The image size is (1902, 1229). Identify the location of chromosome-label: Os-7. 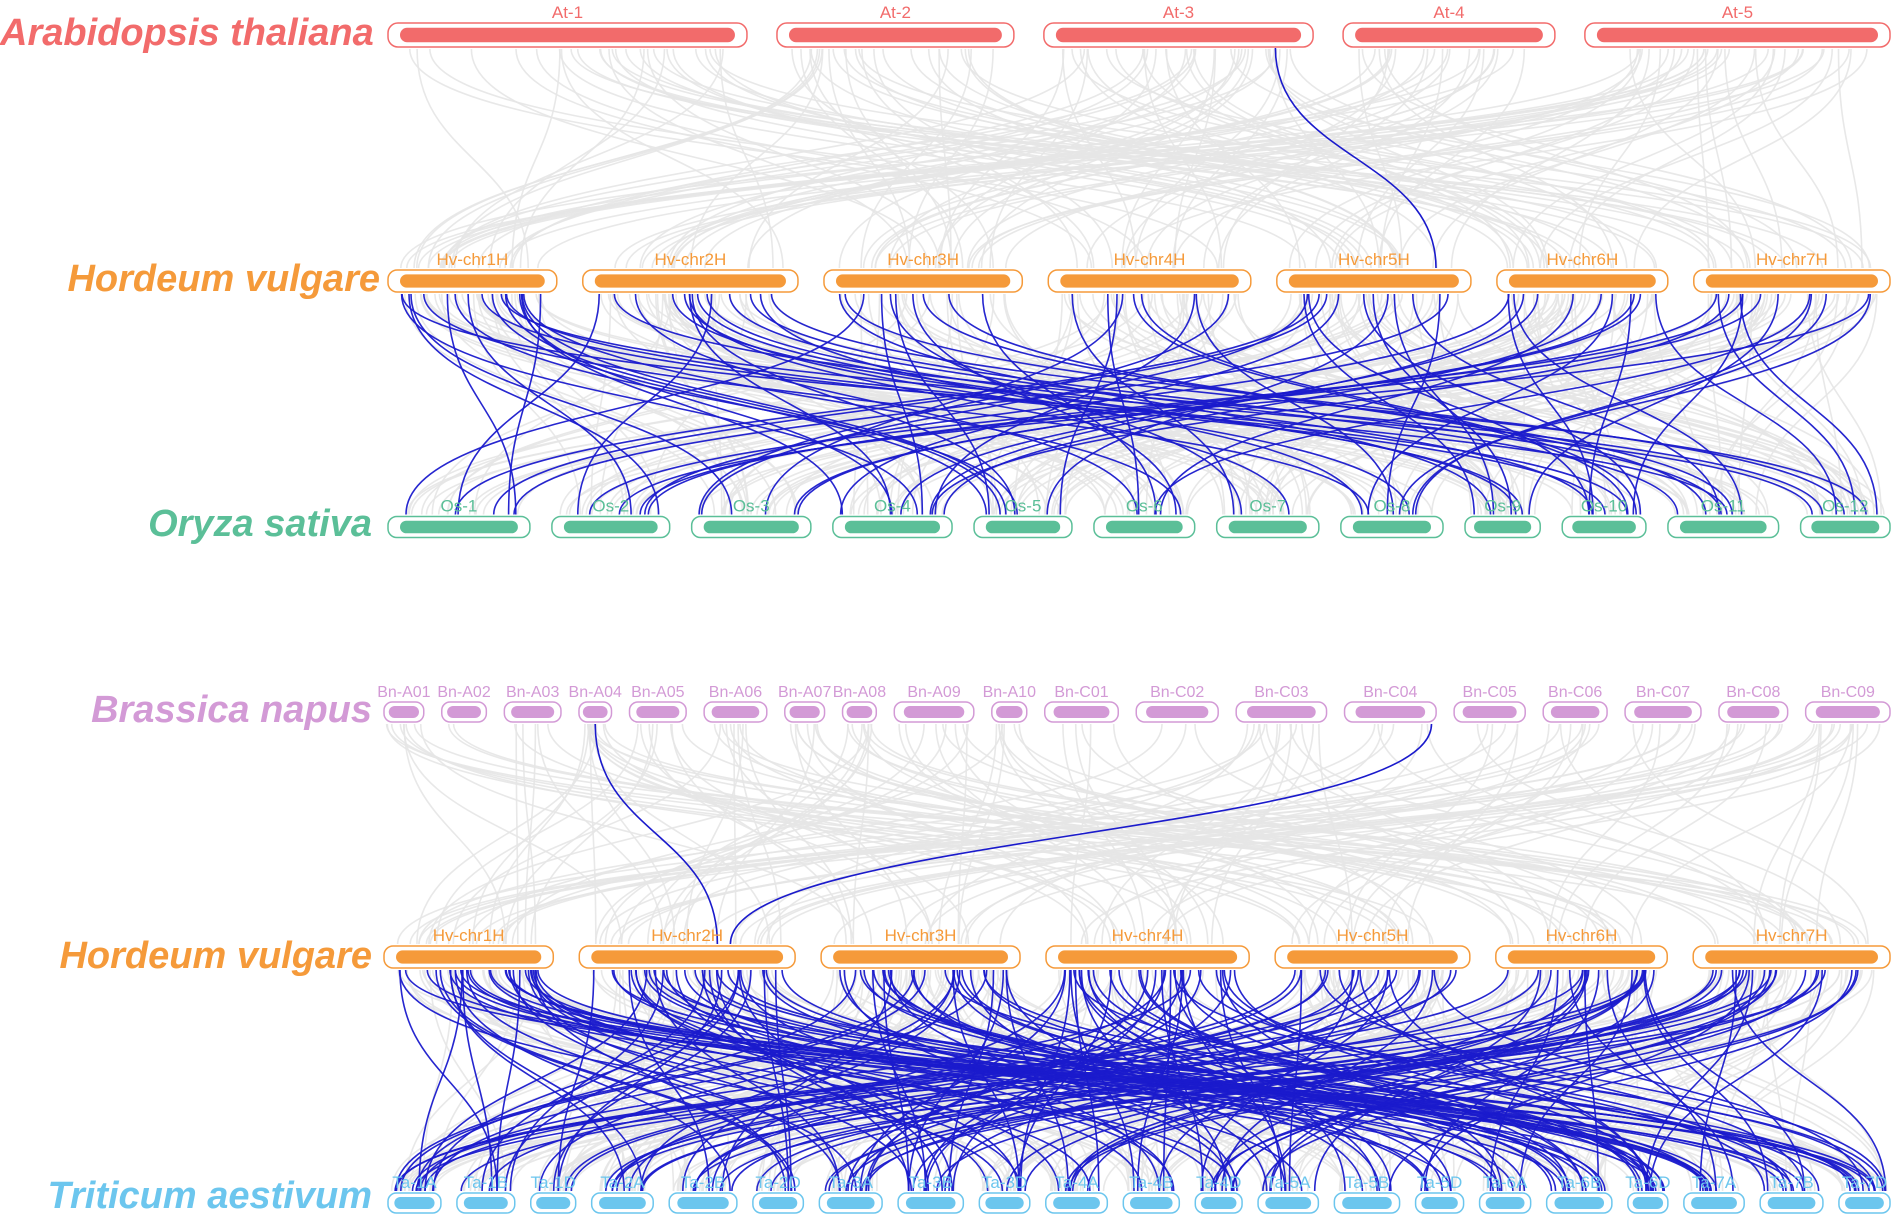
(1267, 506).